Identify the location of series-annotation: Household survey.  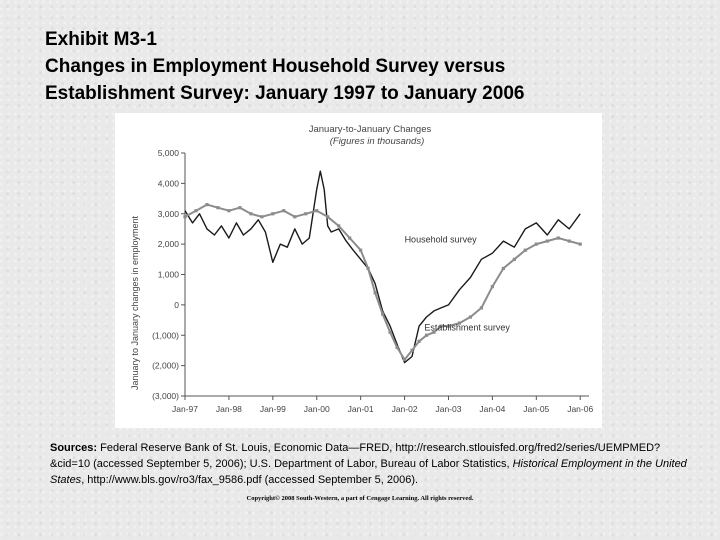
(441, 240).